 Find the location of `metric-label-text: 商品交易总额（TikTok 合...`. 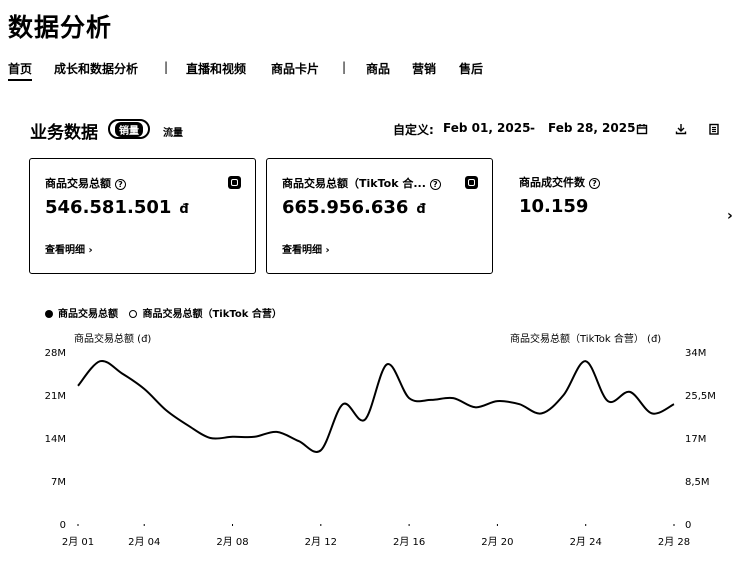

metric-label-text: 商品交易总额（TikTok 合... is located at coordinates (354, 183).